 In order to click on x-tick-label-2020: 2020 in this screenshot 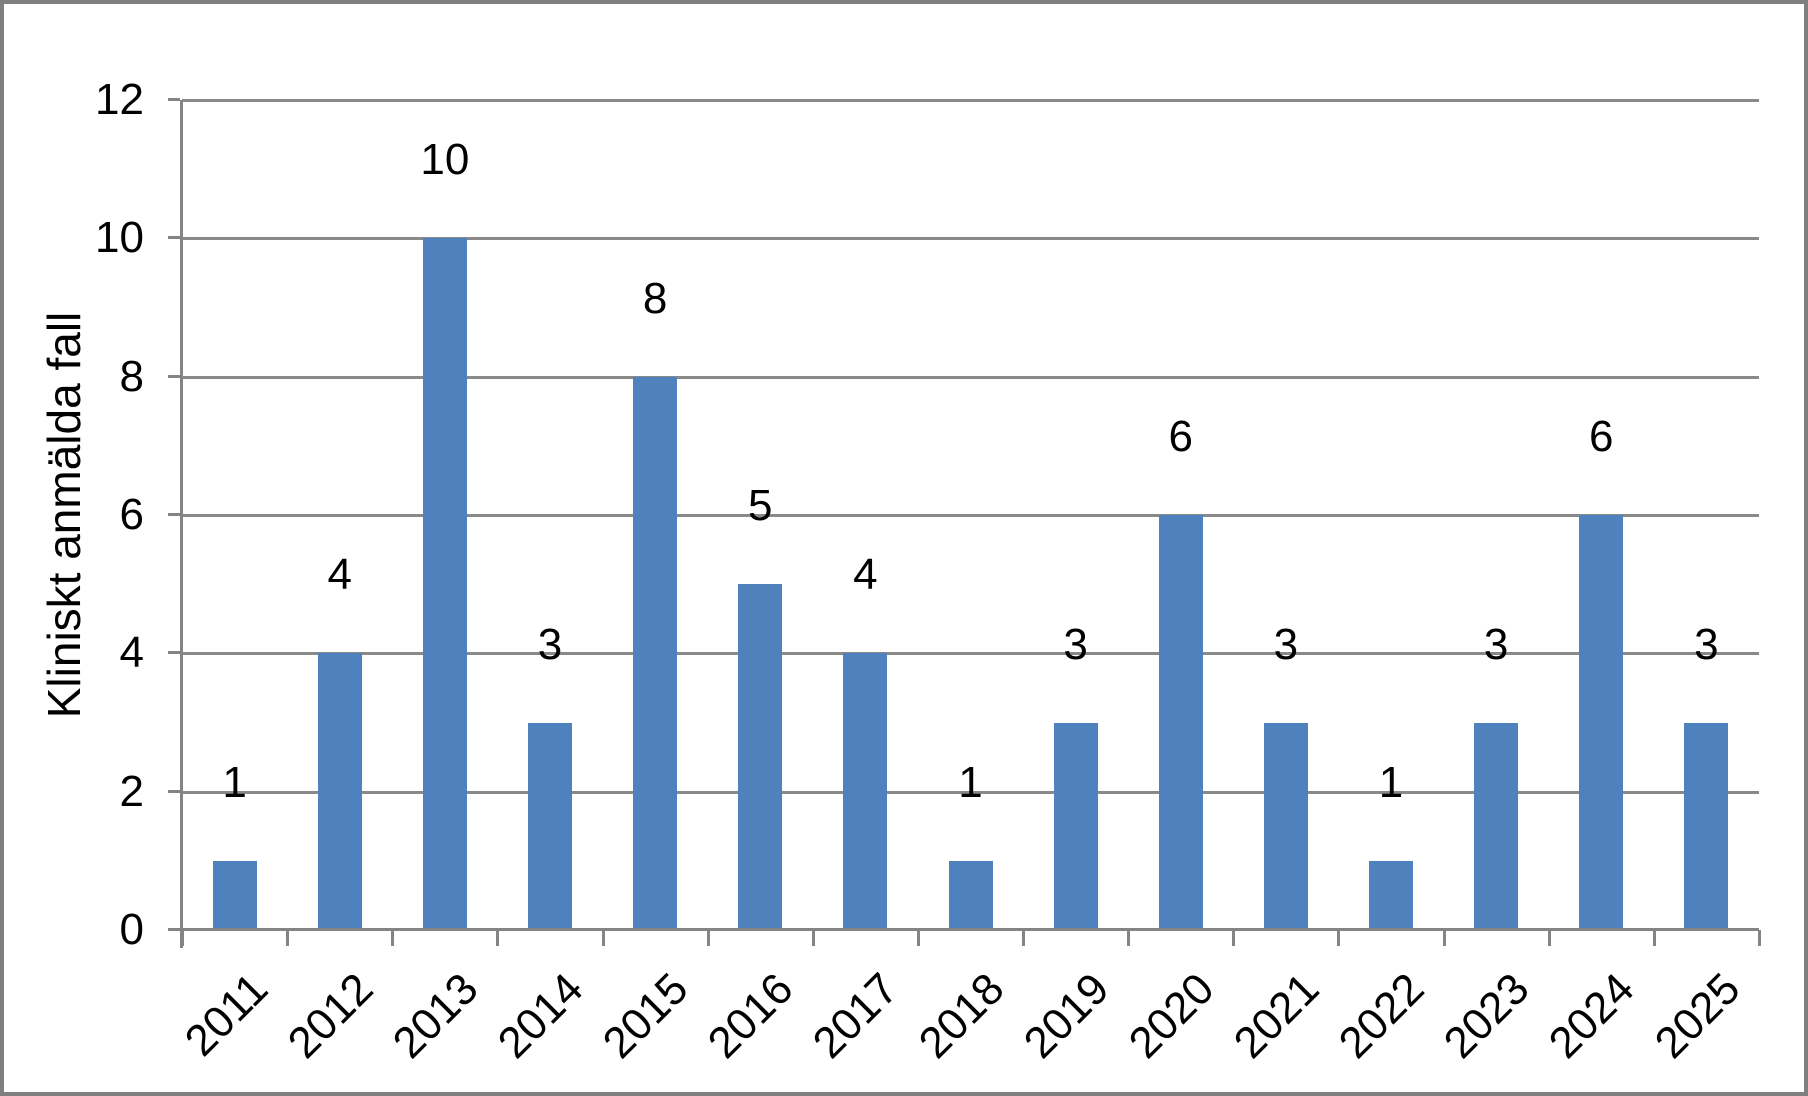, I will do `click(1171, 1016)`.